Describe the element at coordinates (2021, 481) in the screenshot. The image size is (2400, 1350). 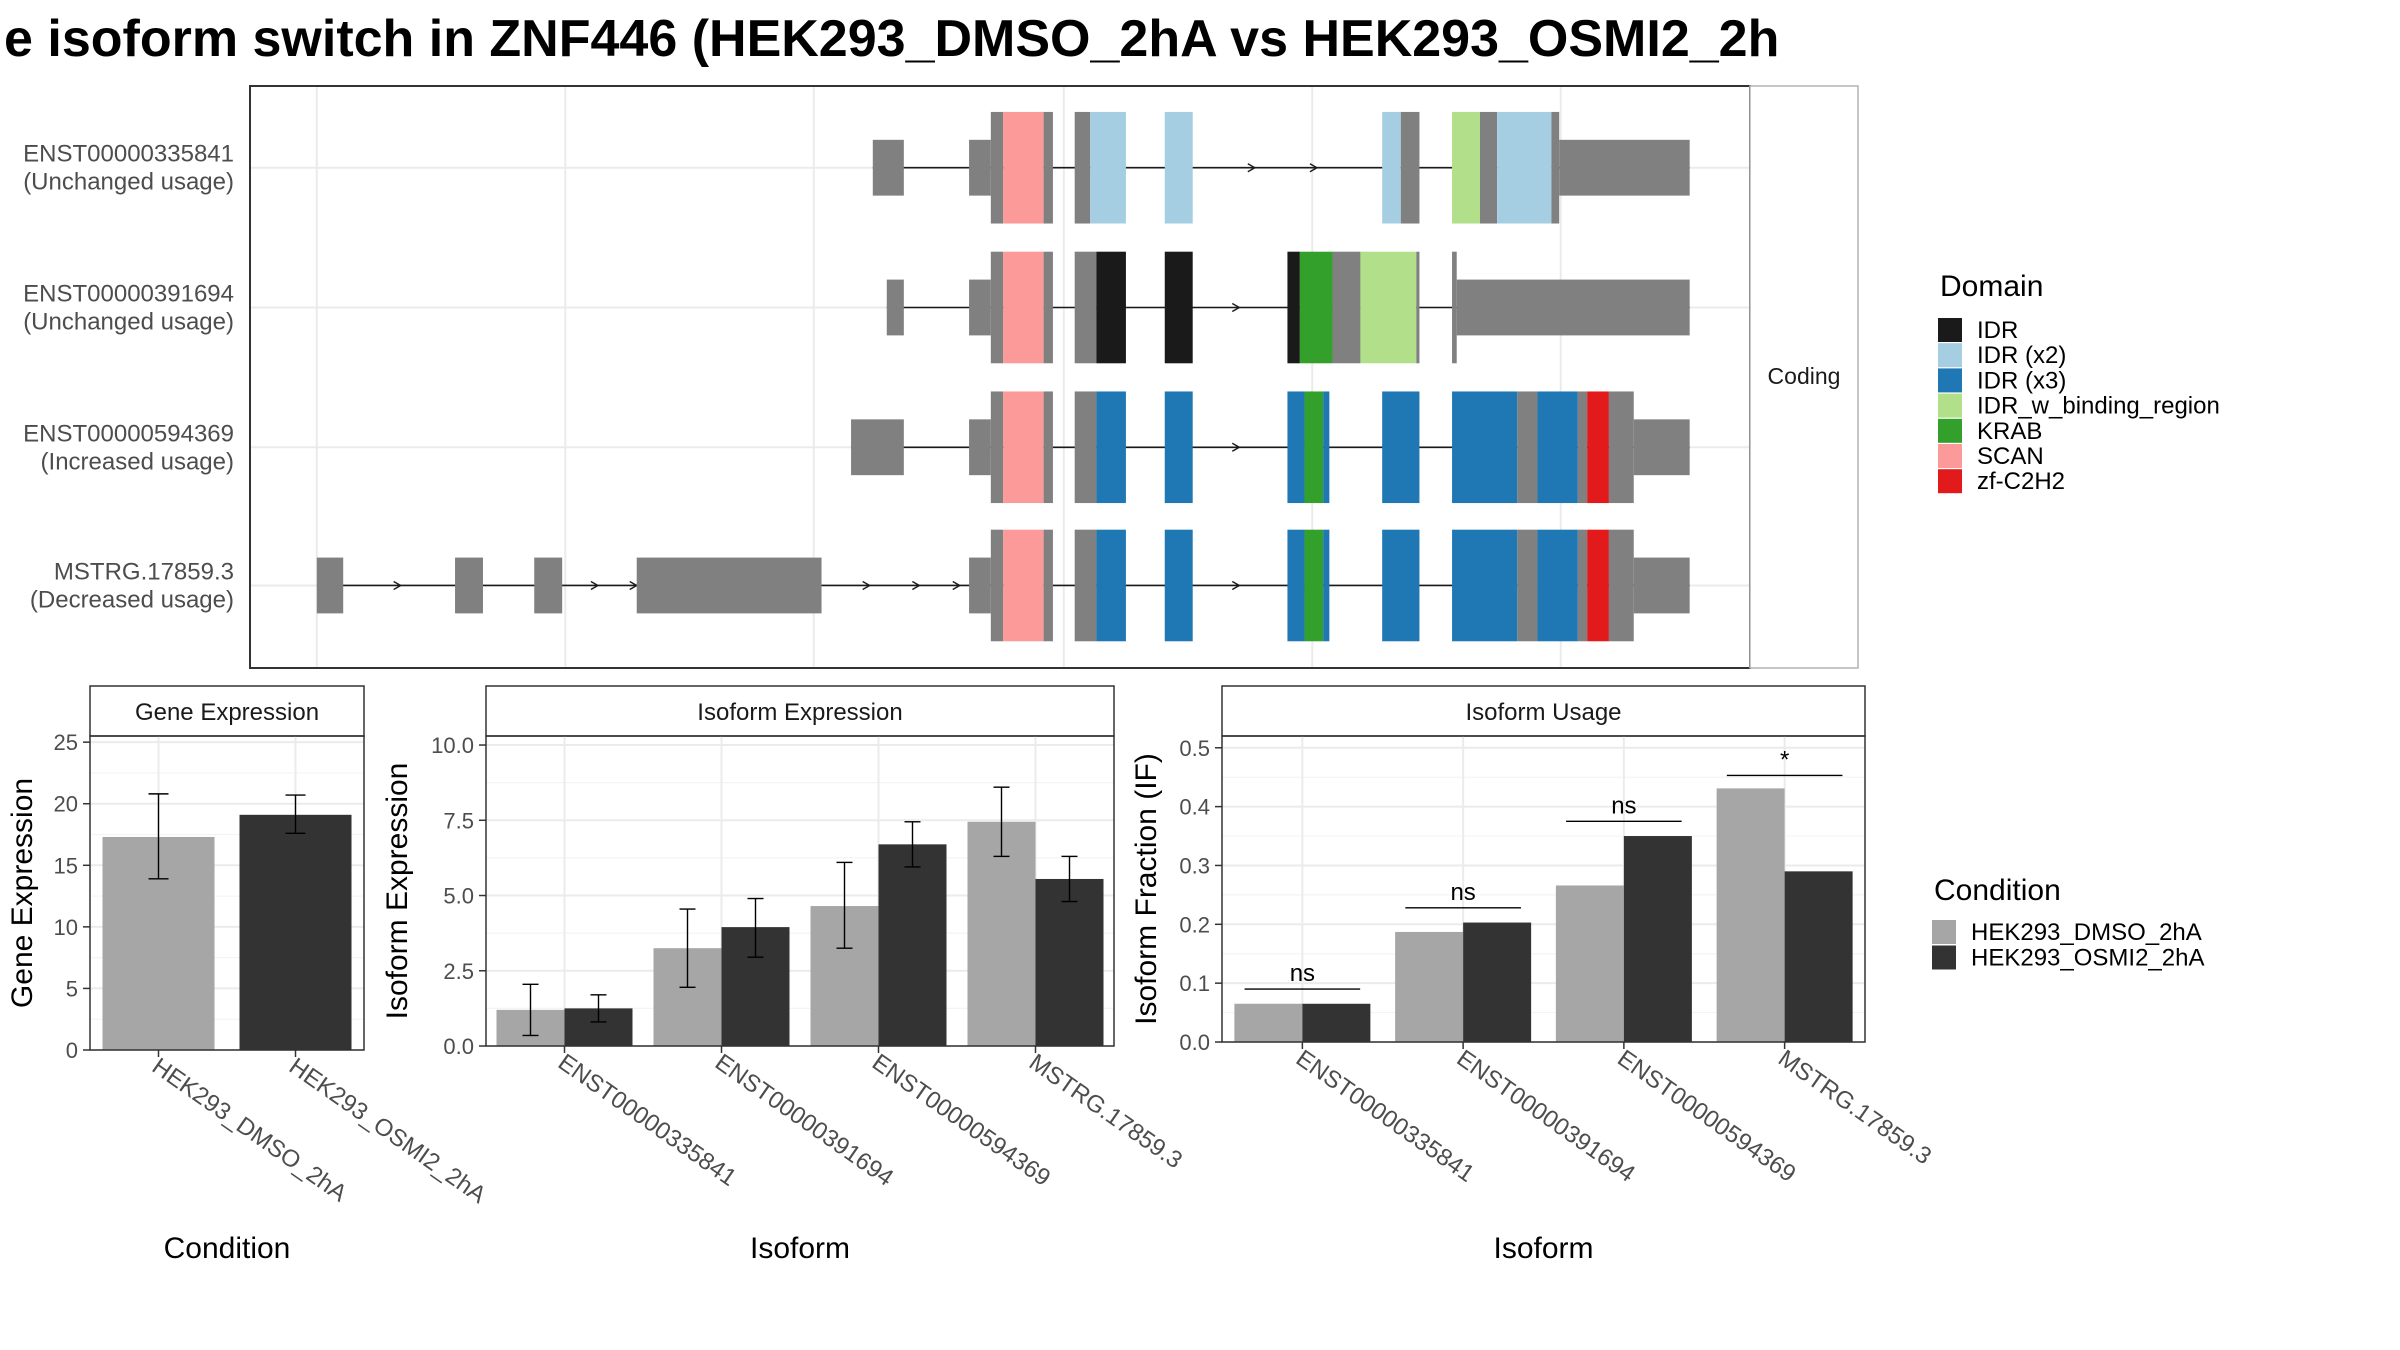
I see `domain-legend-label: zf-C2H2` at that location.